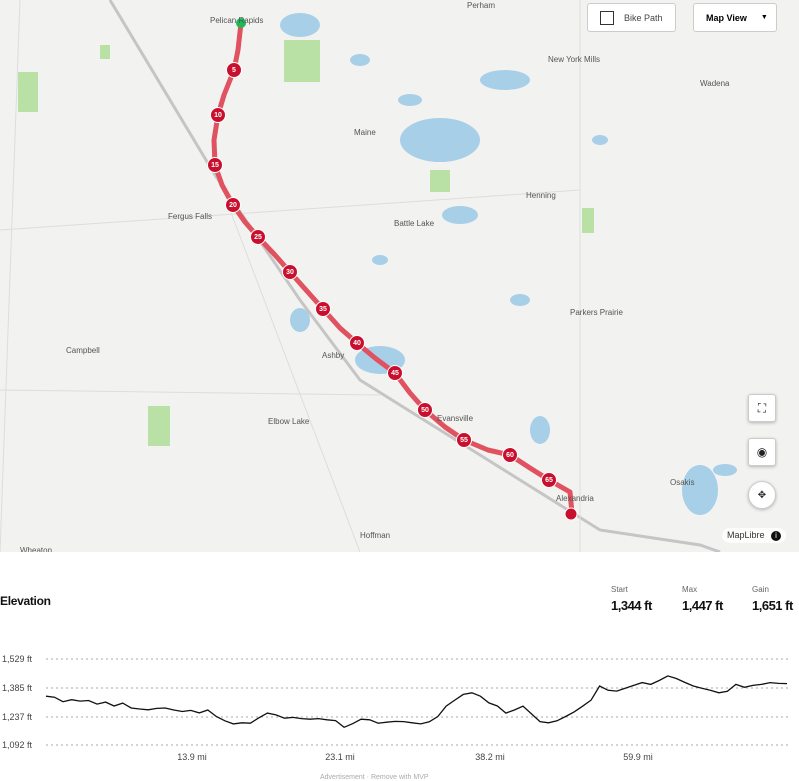 This screenshot has height=781, width=799. Describe the element at coordinates (425, 410) in the screenshot. I see `mile-marker: 50` at that location.